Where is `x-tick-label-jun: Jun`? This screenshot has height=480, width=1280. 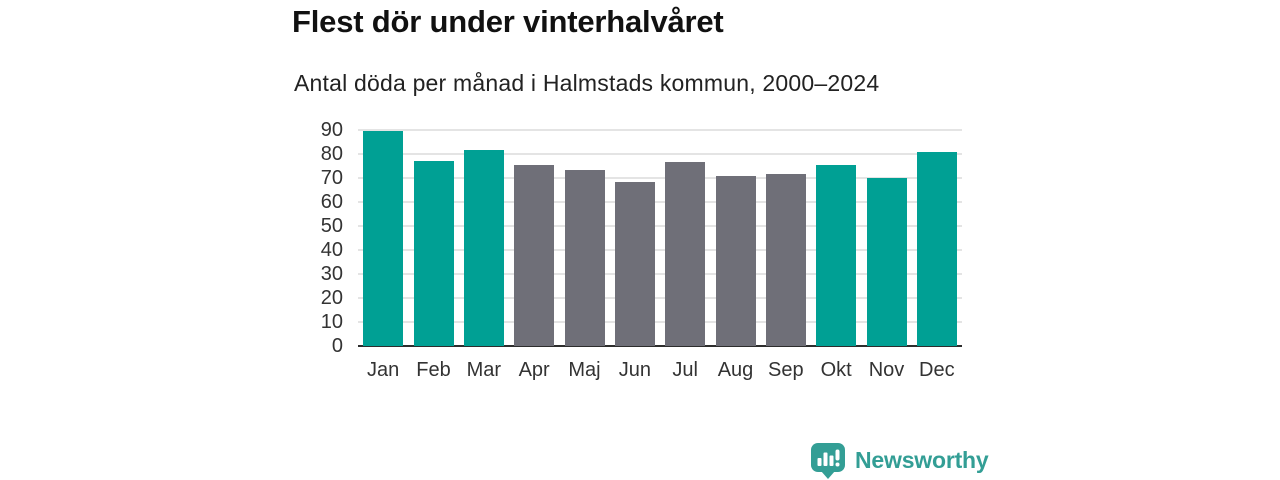
x-tick-label-jun: Jun is located at coordinates (634, 370).